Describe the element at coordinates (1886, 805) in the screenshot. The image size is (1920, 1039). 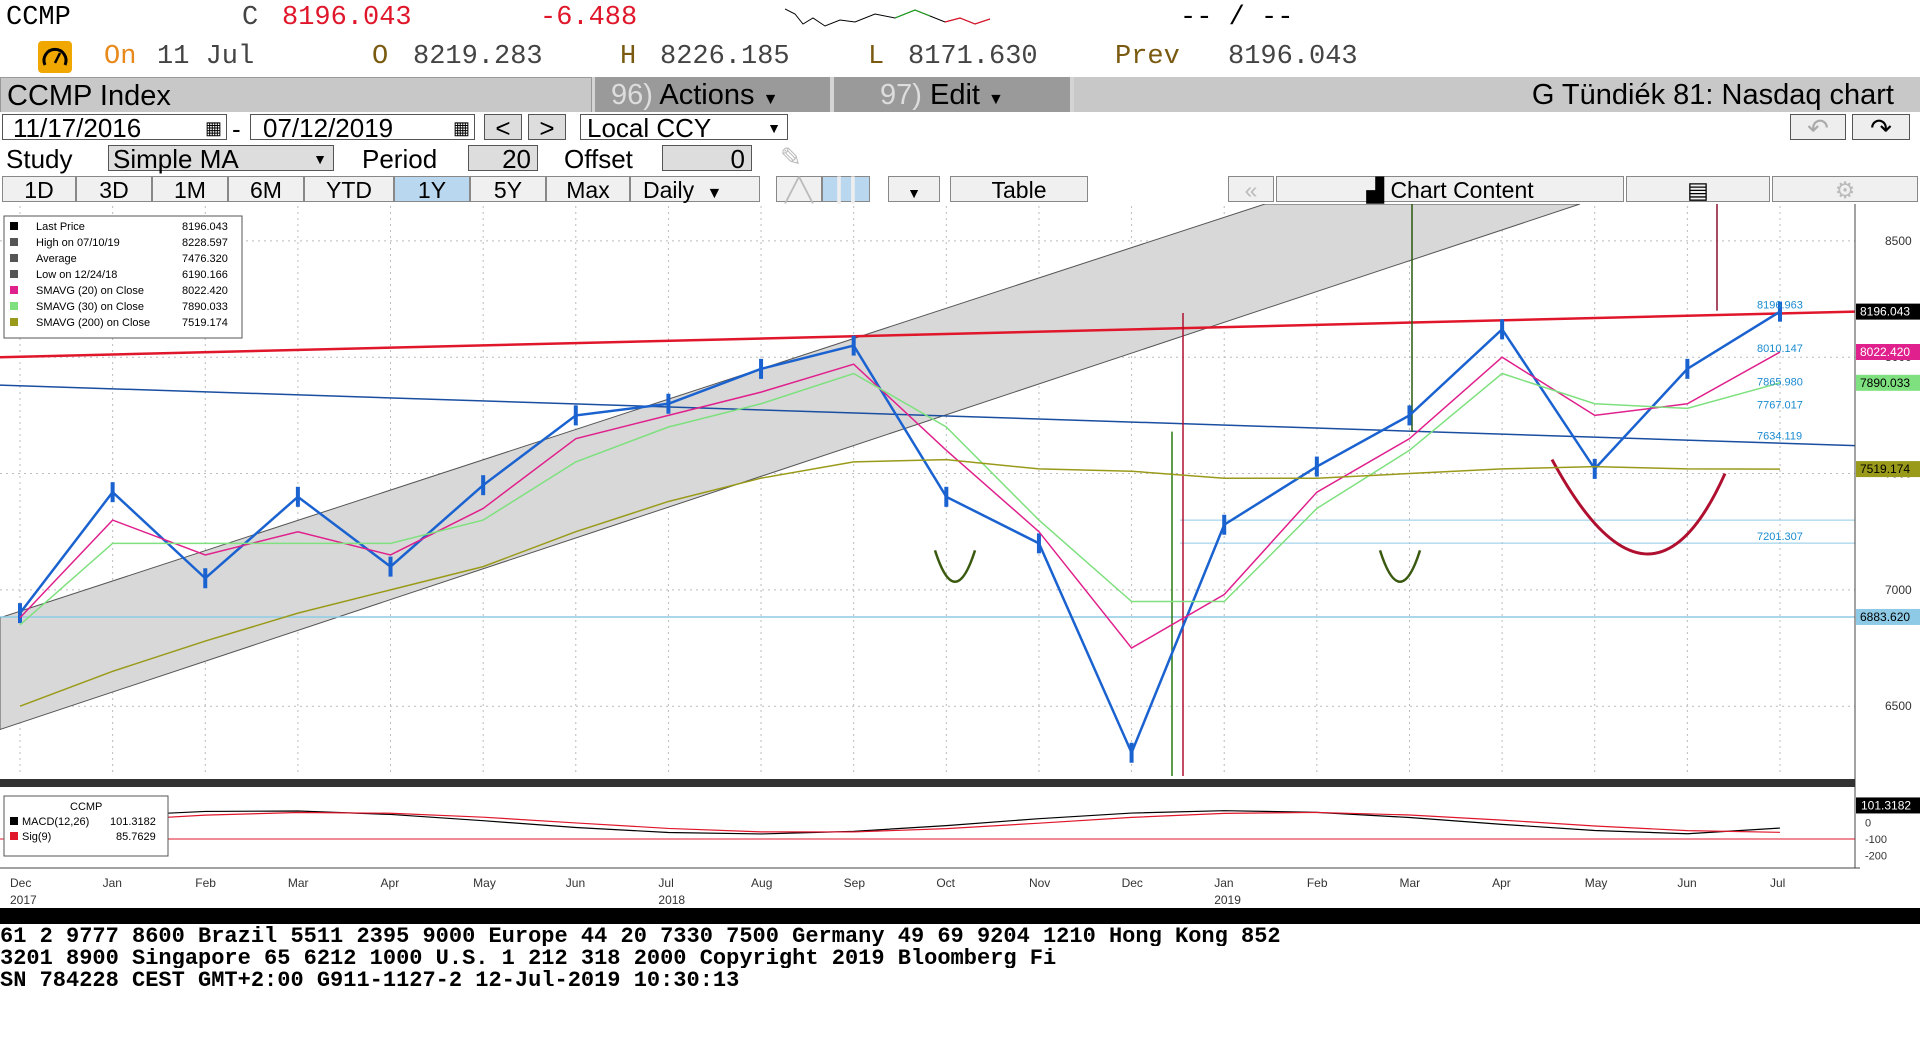
I see `macd-tag-label: 101.3182` at that location.